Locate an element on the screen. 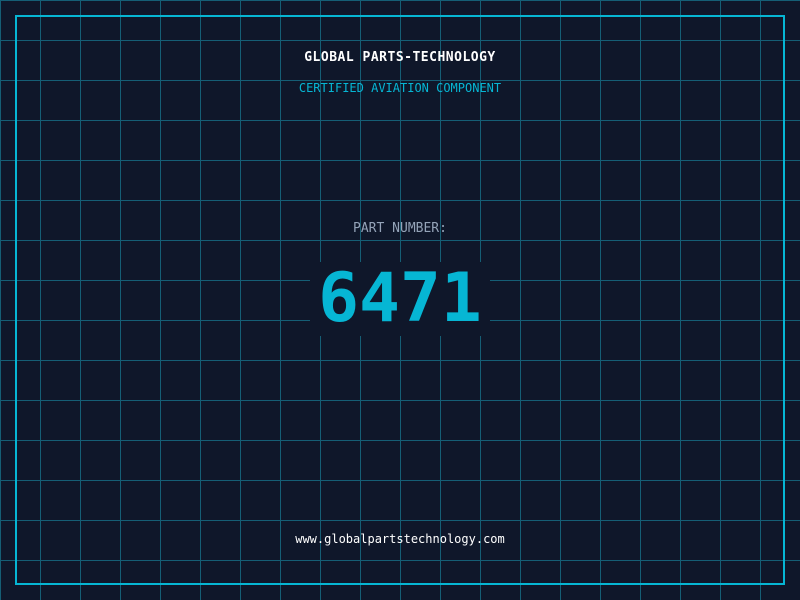 This screenshot has width=800, height=600. part-number-label: PART NUMBER: is located at coordinates (400, 228).